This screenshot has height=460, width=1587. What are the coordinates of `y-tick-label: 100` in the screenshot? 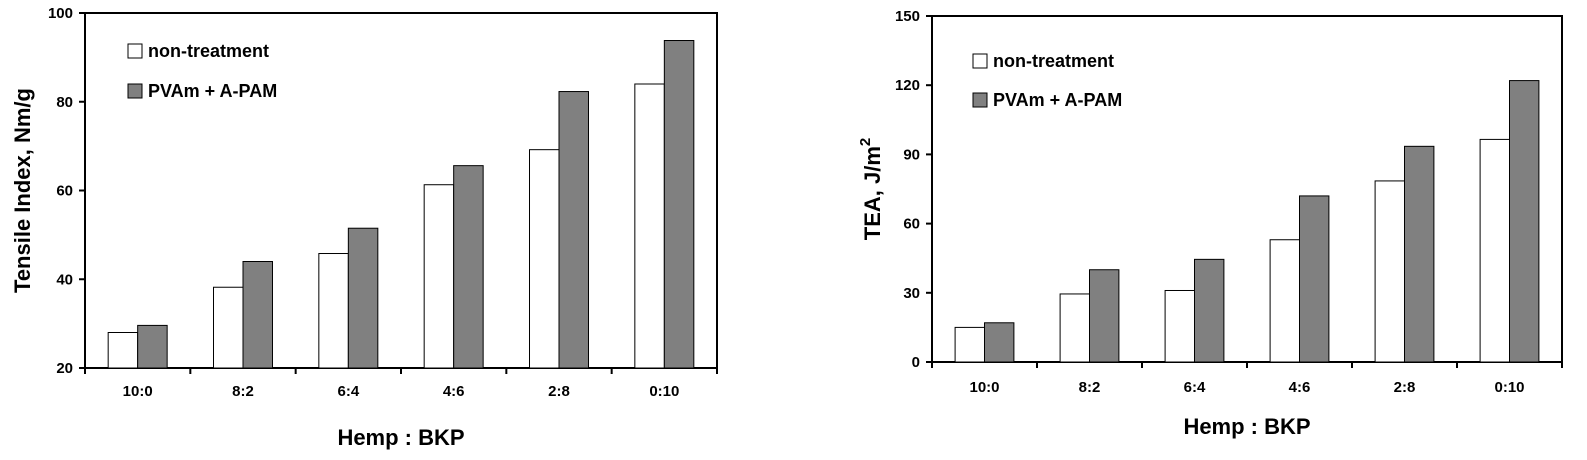 It's located at (60, 13).